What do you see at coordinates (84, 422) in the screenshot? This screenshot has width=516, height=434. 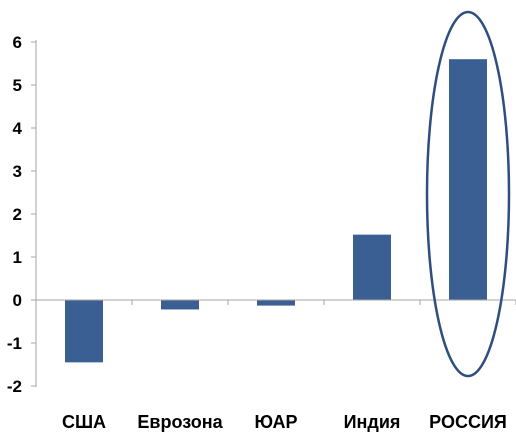 I see `x-category-label: США` at bounding box center [84, 422].